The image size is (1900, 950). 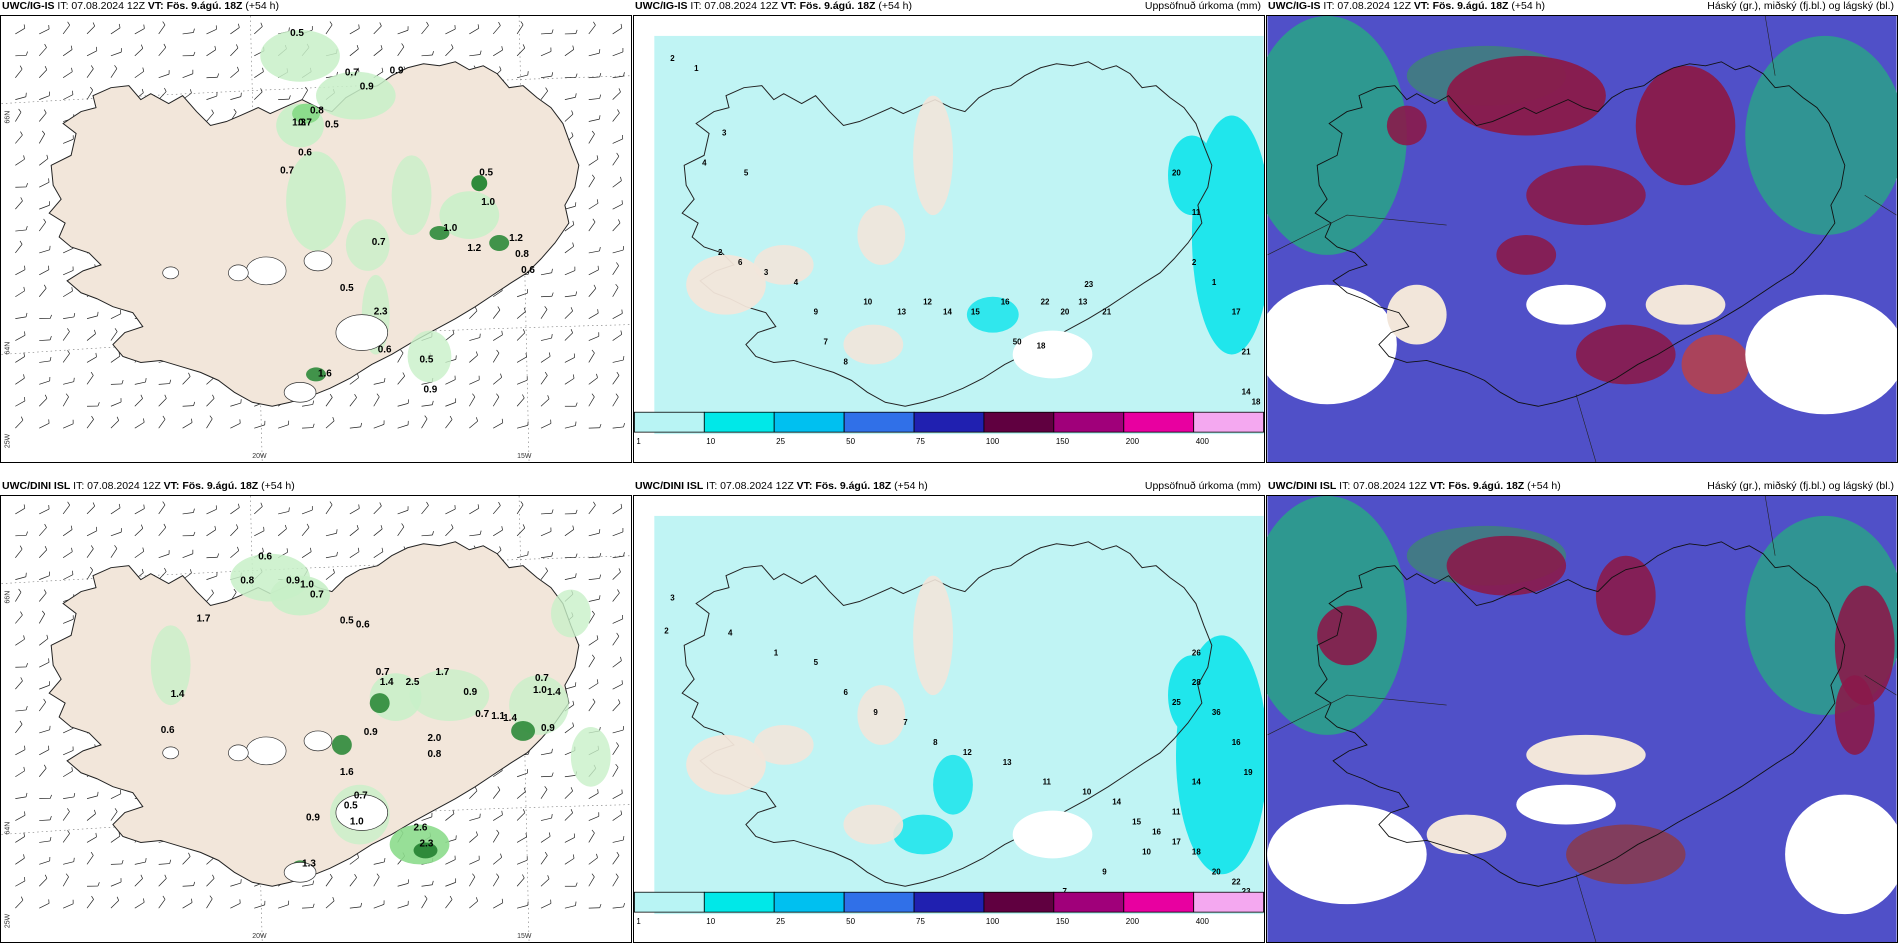 I want to click on iceland-landmass, so click(x=314, y=714).